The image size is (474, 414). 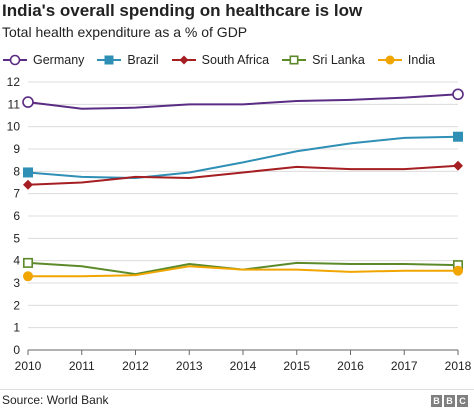 What do you see at coordinates (16, 216) in the screenshot?
I see `y-tick-label: 6` at bounding box center [16, 216].